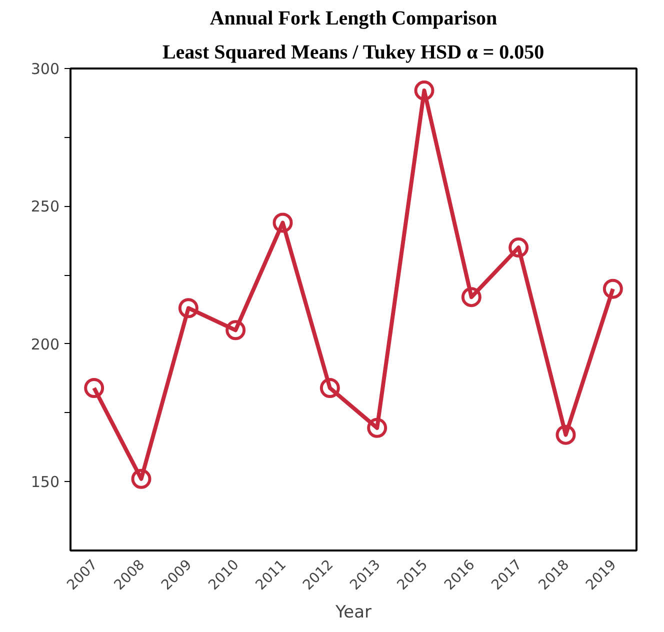 The height and width of the screenshot is (632, 664). What do you see at coordinates (45, 69) in the screenshot?
I see `y-tick-label: 300` at bounding box center [45, 69].